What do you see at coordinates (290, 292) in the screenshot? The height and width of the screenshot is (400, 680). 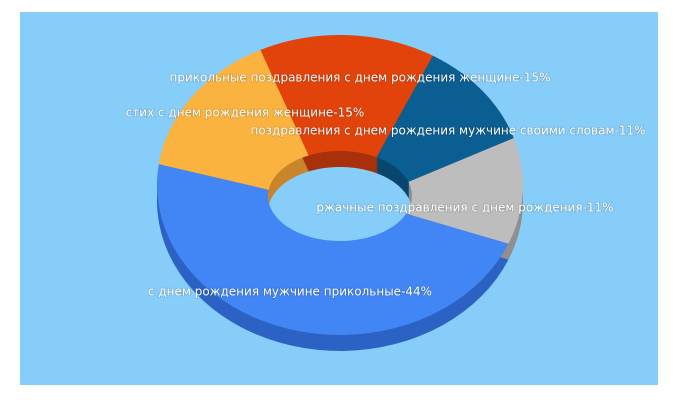 I see `slice-label: с днем рождения мужчине прикольные-44%` at bounding box center [290, 292].